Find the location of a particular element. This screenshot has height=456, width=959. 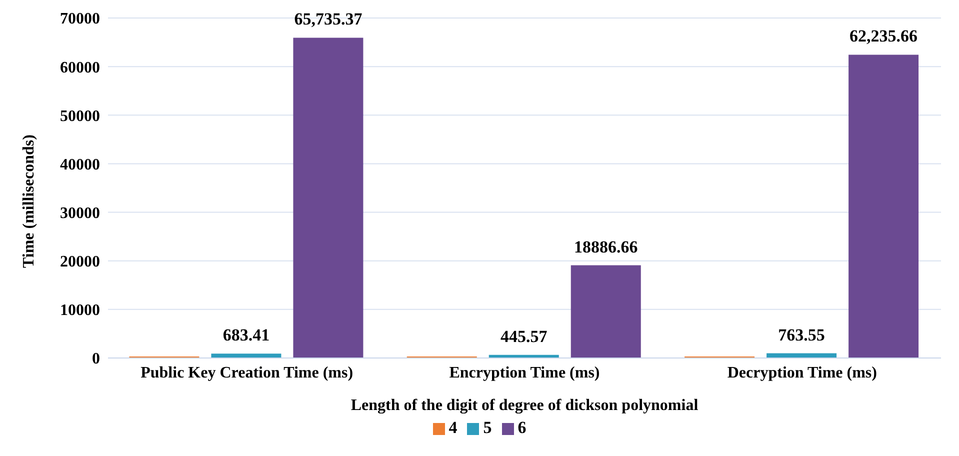

y-tick-label: 0 is located at coordinates (96, 359).